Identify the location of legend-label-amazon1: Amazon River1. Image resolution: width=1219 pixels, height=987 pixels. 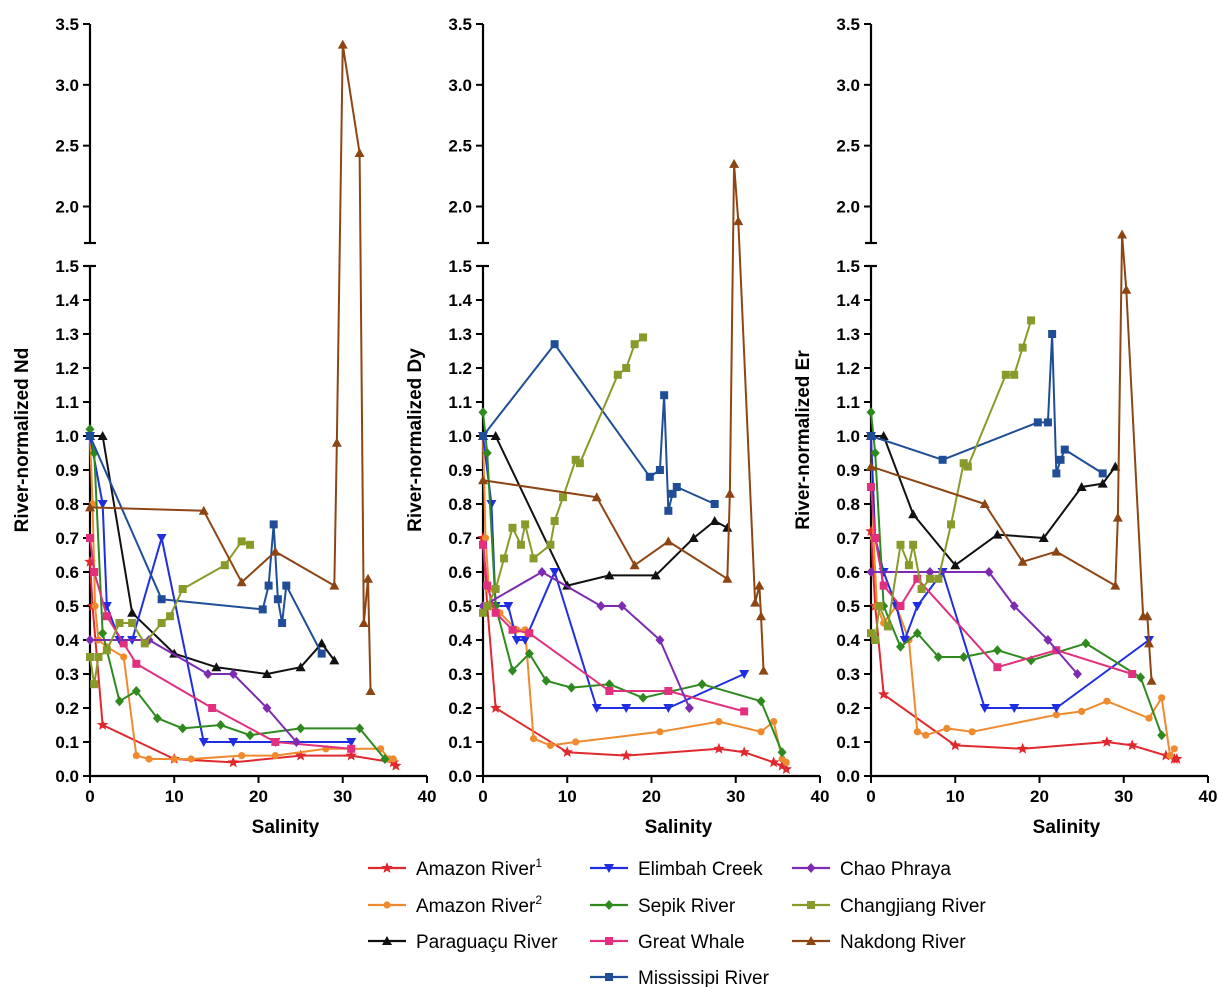
(479, 868).